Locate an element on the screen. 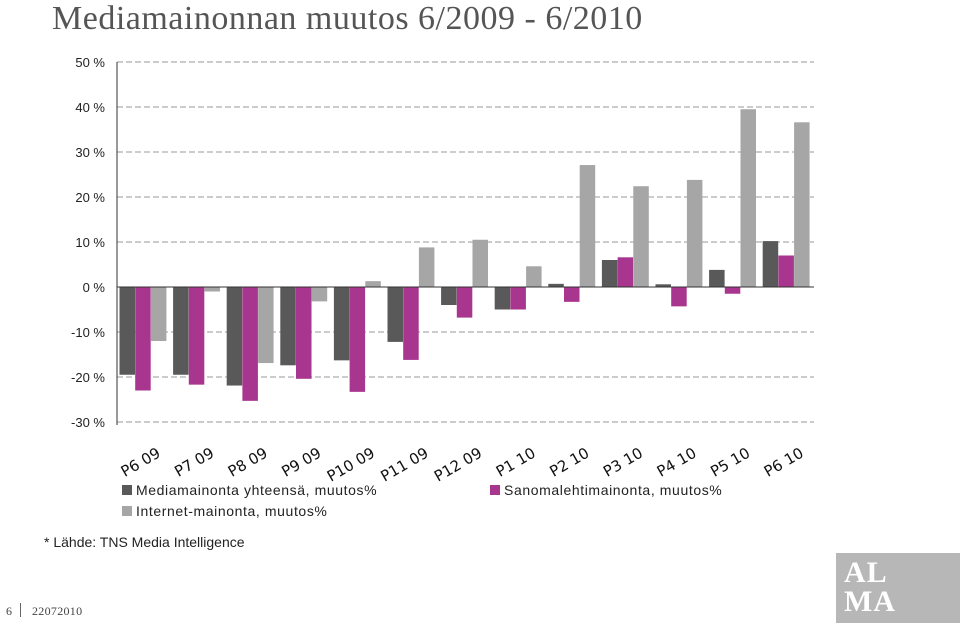  logo-line-1: AL is located at coordinates (866, 572).